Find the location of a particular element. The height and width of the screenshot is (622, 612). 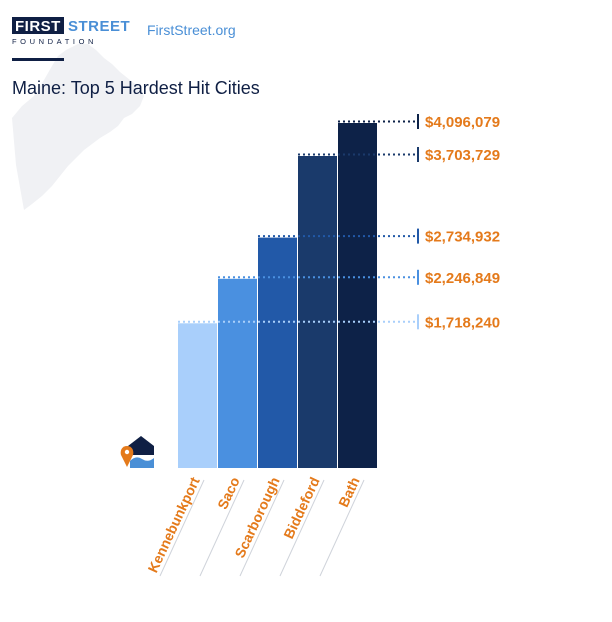

logo-box is located at coordinates (38, 25).